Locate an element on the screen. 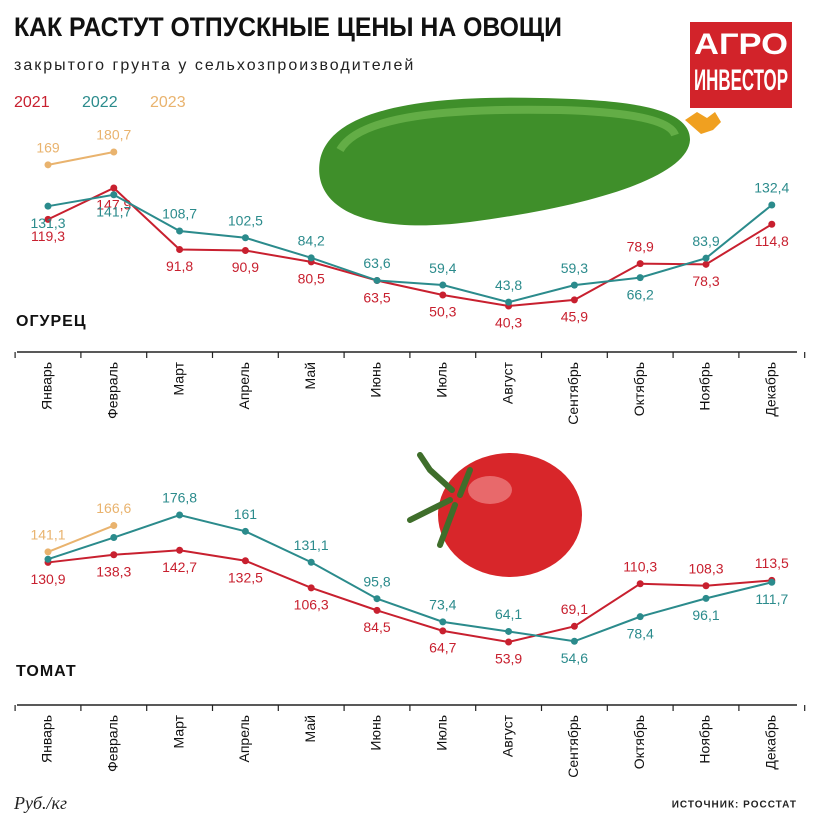 The image size is (814, 827). data-label: 64,7 is located at coordinates (442, 648).